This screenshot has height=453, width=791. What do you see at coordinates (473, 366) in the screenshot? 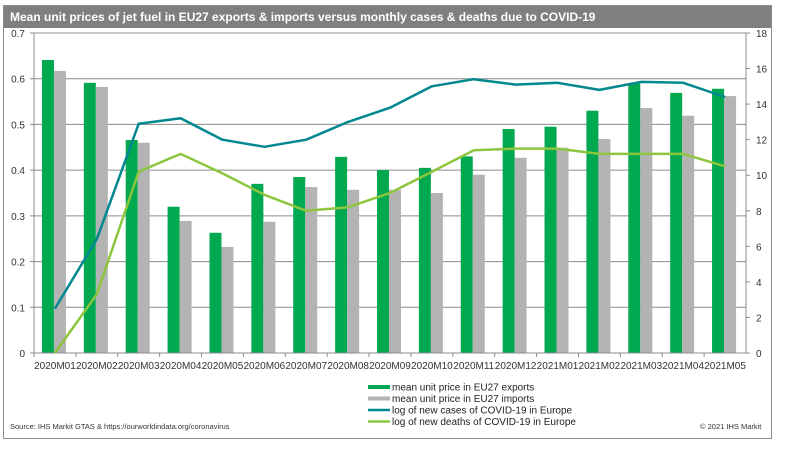
I see `x-tick-label: 2020M11` at bounding box center [473, 366].